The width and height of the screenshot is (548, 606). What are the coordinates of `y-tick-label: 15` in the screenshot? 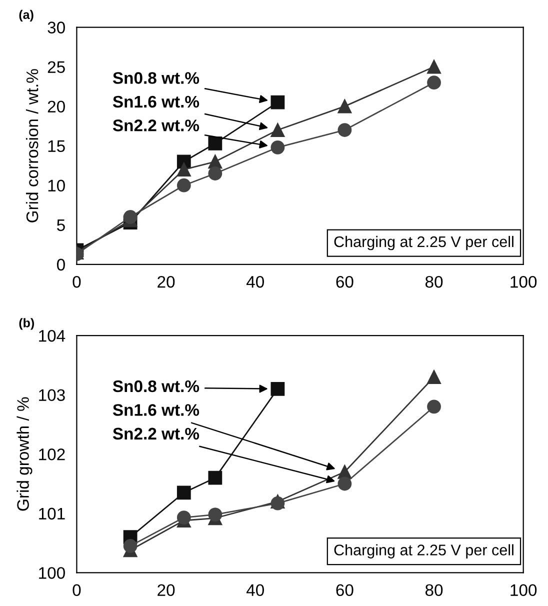 It's located at (56, 146).